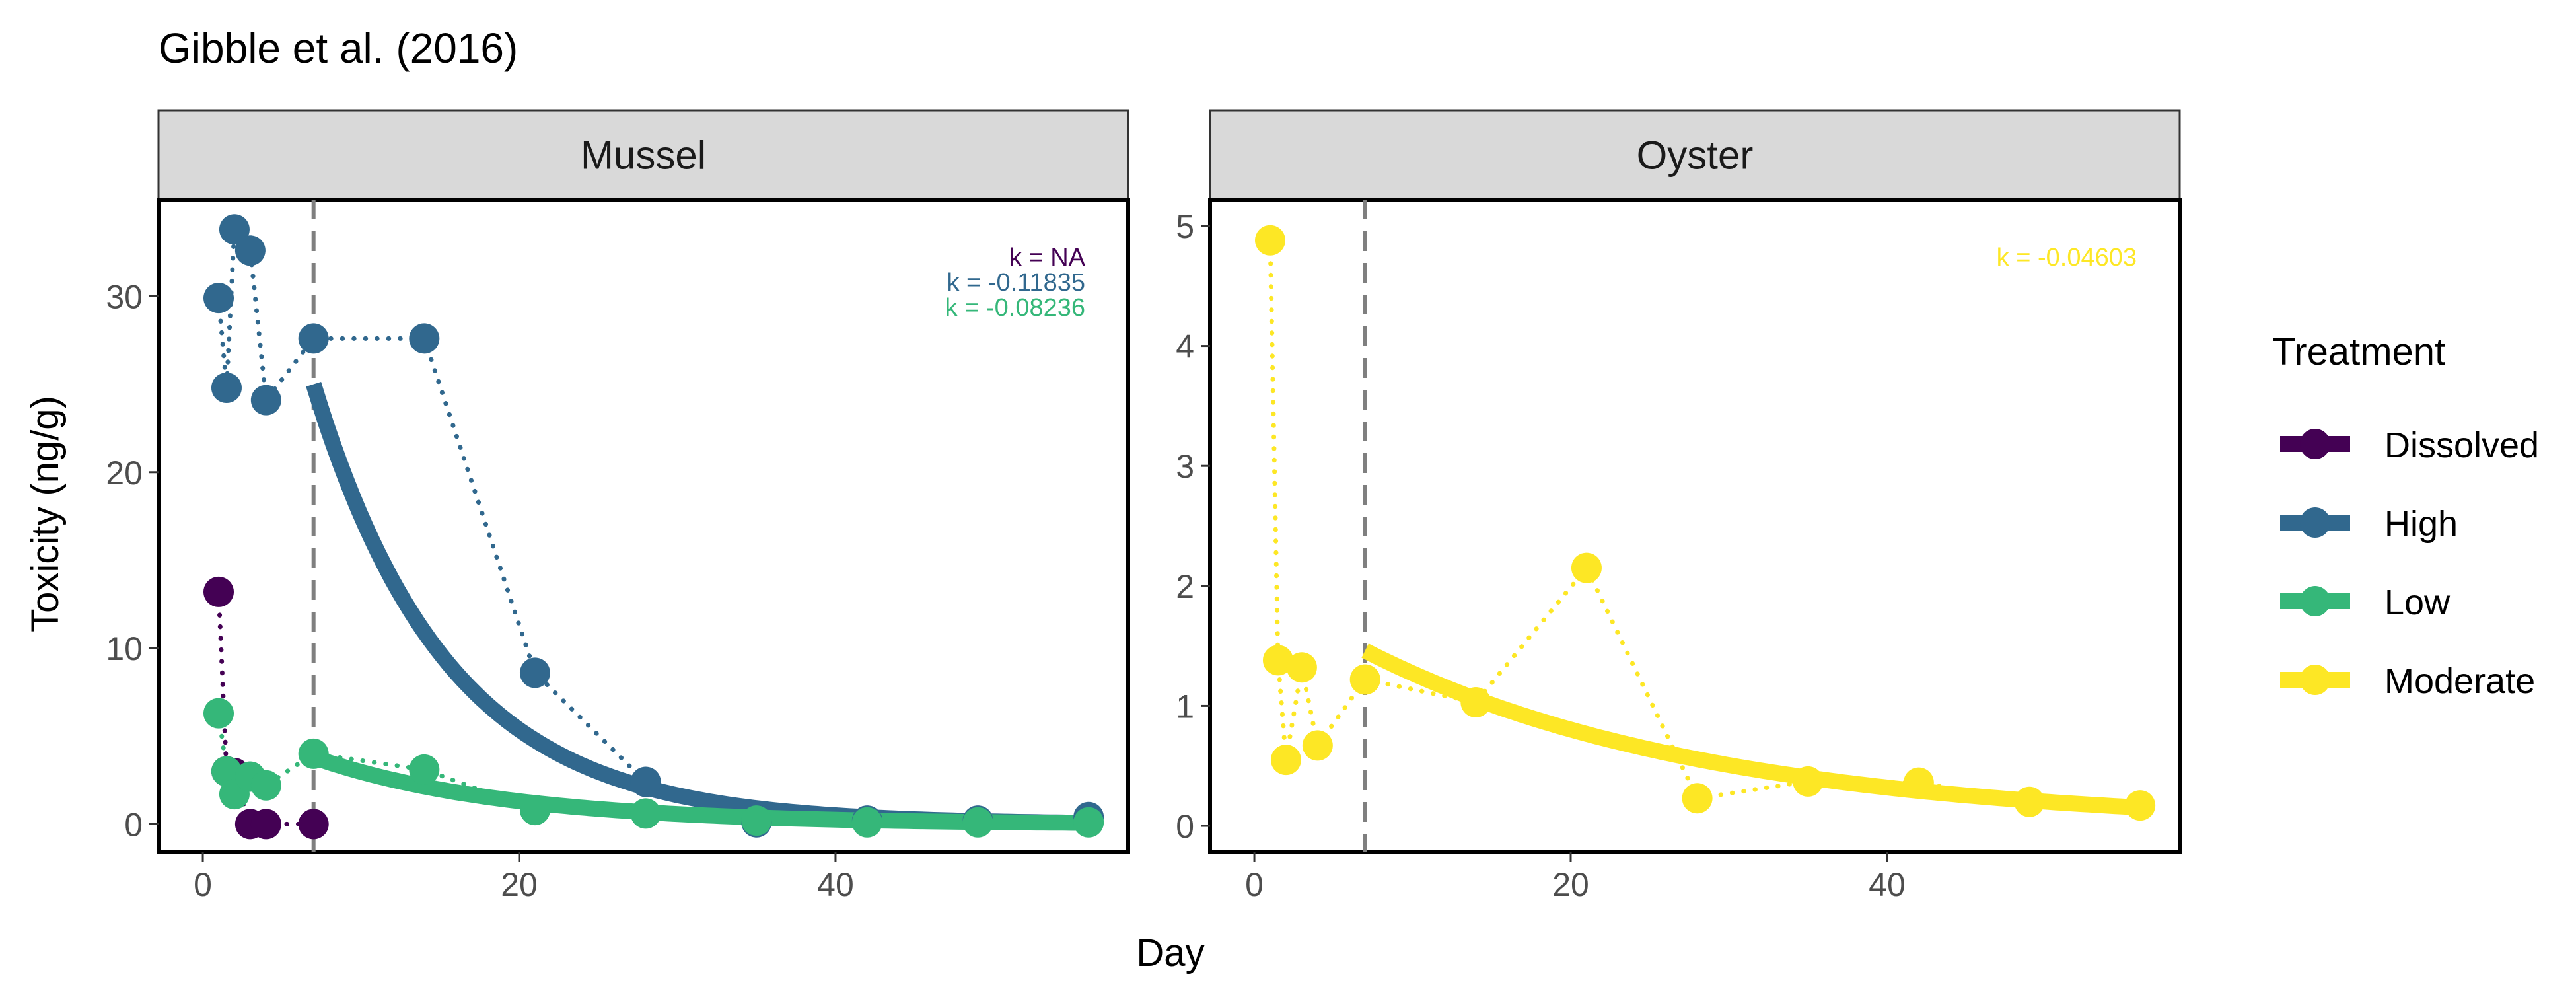  What do you see at coordinates (2067, 258) in the screenshot?
I see `k-label-moderate: k = -0.04603` at bounding box center [2067, 258].